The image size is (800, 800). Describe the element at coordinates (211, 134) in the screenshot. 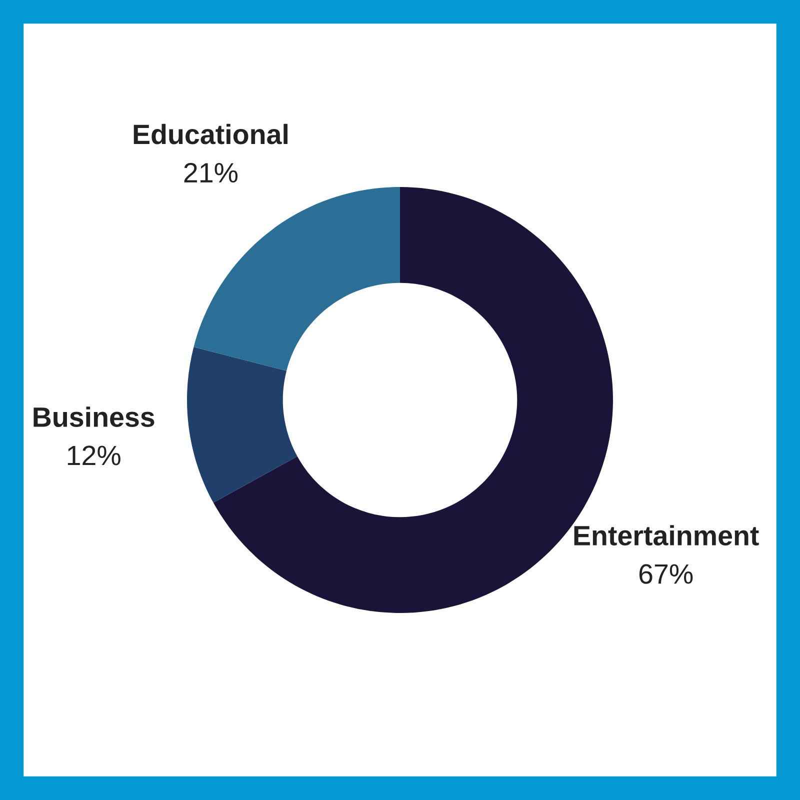

I see `slice-label: Educational` at that location.